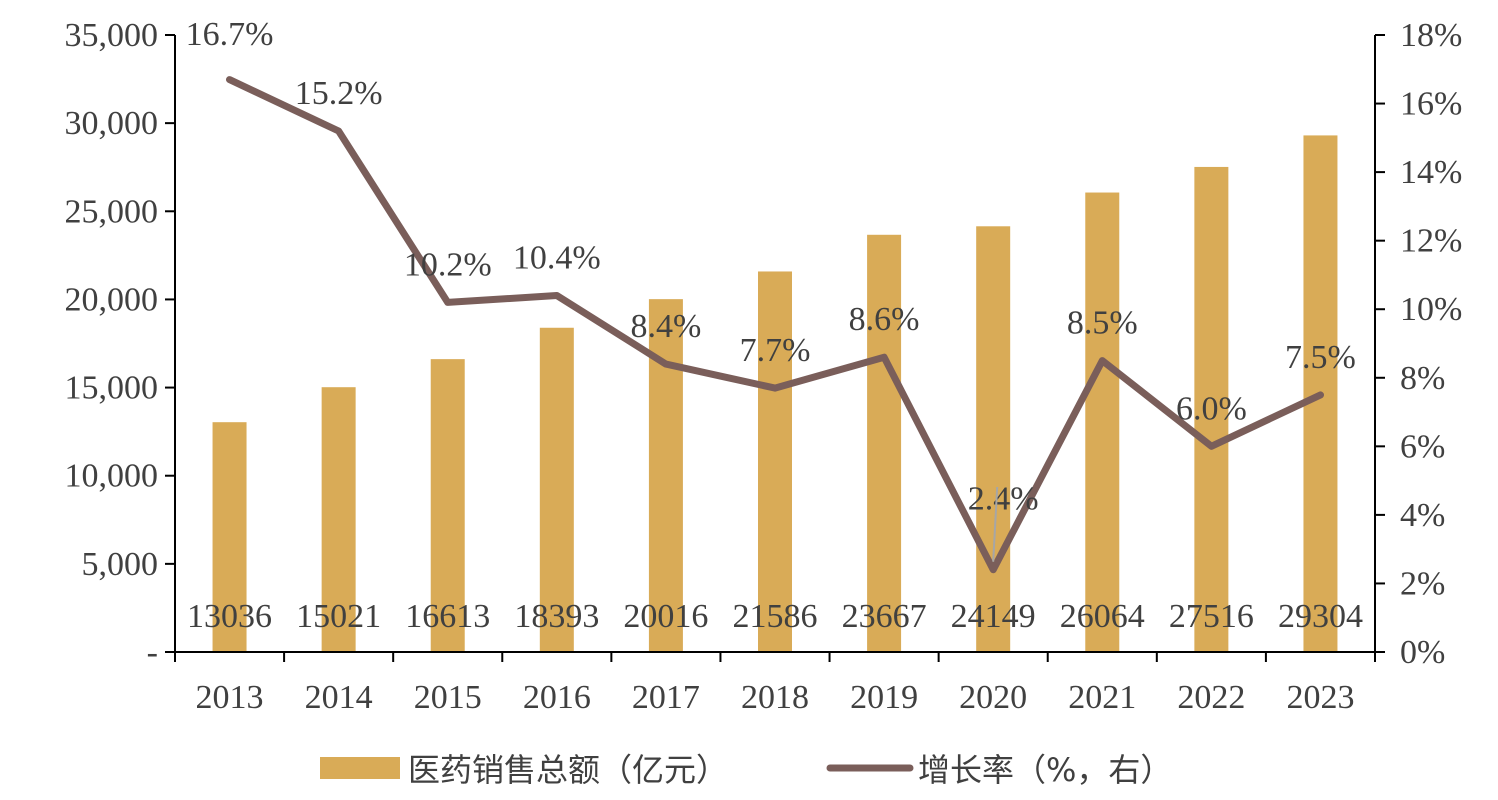  What do you see at coordinates (112, 123) in the screenshot?
I see `y-left-tick-label: 30,000` at bounding box center [112, 123].